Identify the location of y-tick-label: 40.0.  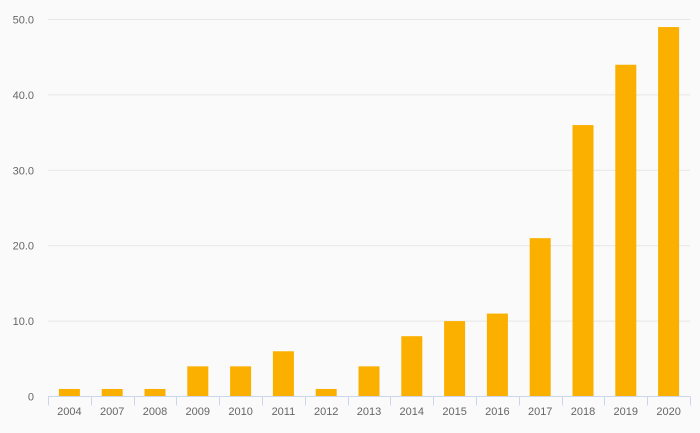
(23, 96).